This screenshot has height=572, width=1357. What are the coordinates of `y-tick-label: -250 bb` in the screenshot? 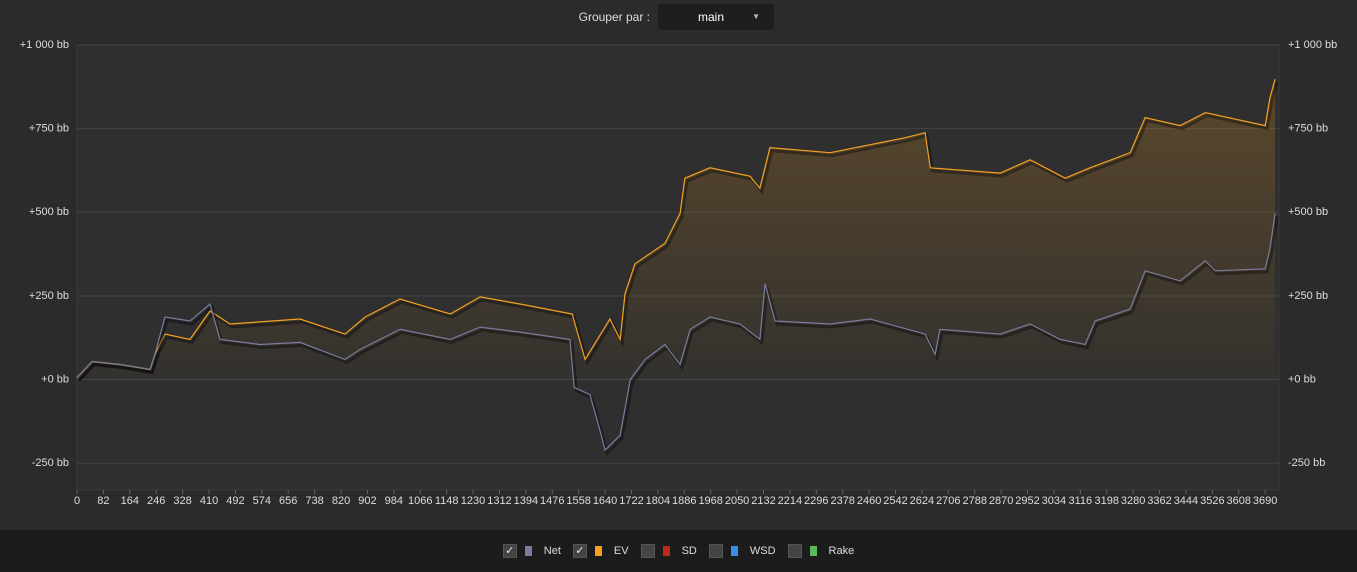 It's located at (50, 463).